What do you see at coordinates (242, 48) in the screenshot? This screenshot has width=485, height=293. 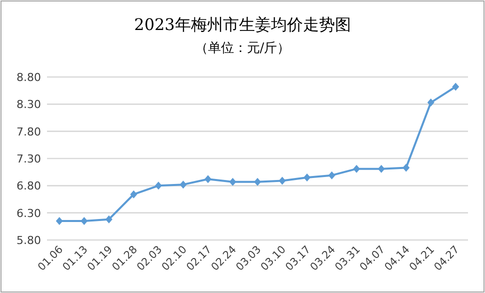 I see `chart-subtitle: （单位：元/斤）` at bounding box center [242, 48].